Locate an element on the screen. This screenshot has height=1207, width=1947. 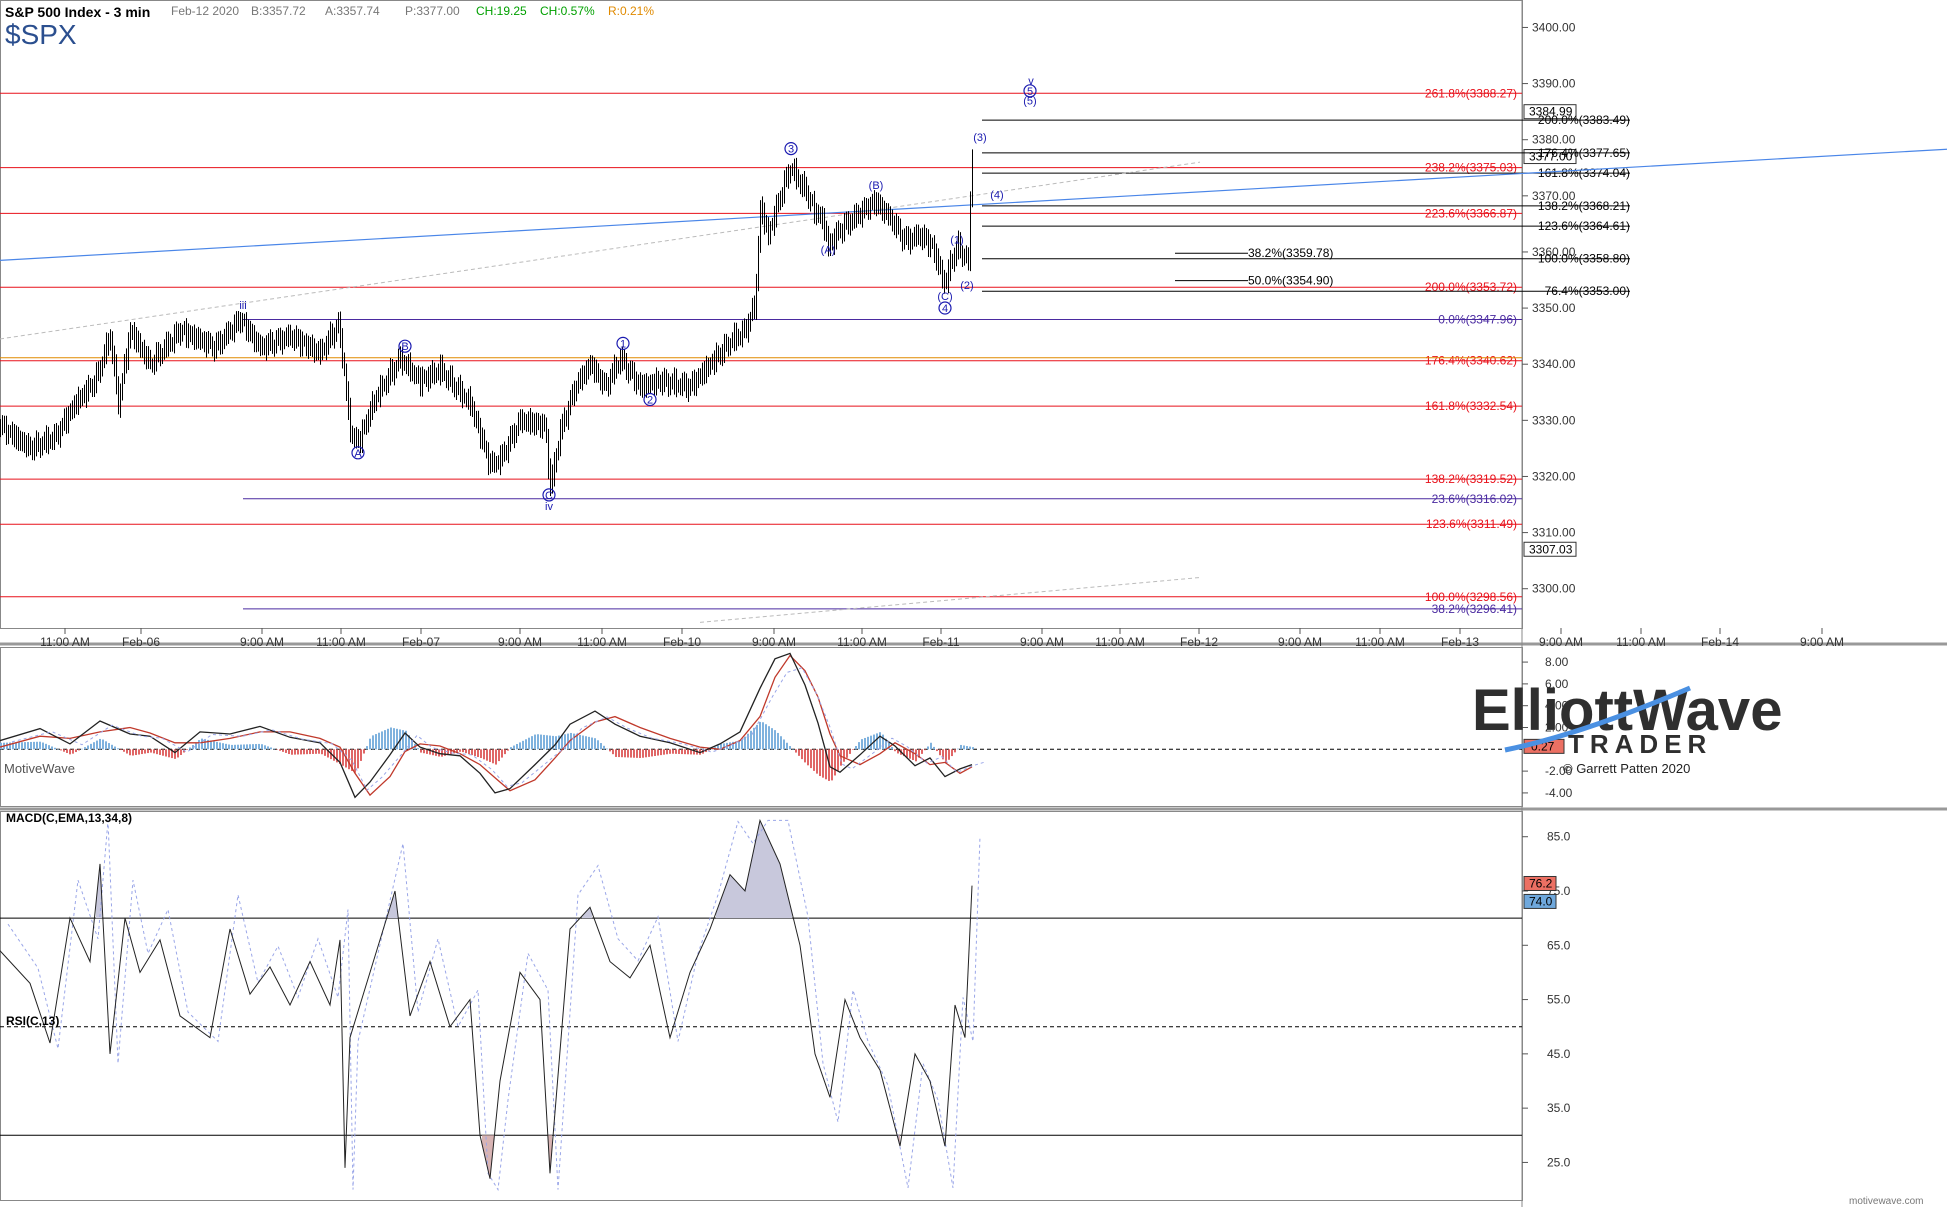
header-ask: A:3357.74 is located at coordinates (352, 11).